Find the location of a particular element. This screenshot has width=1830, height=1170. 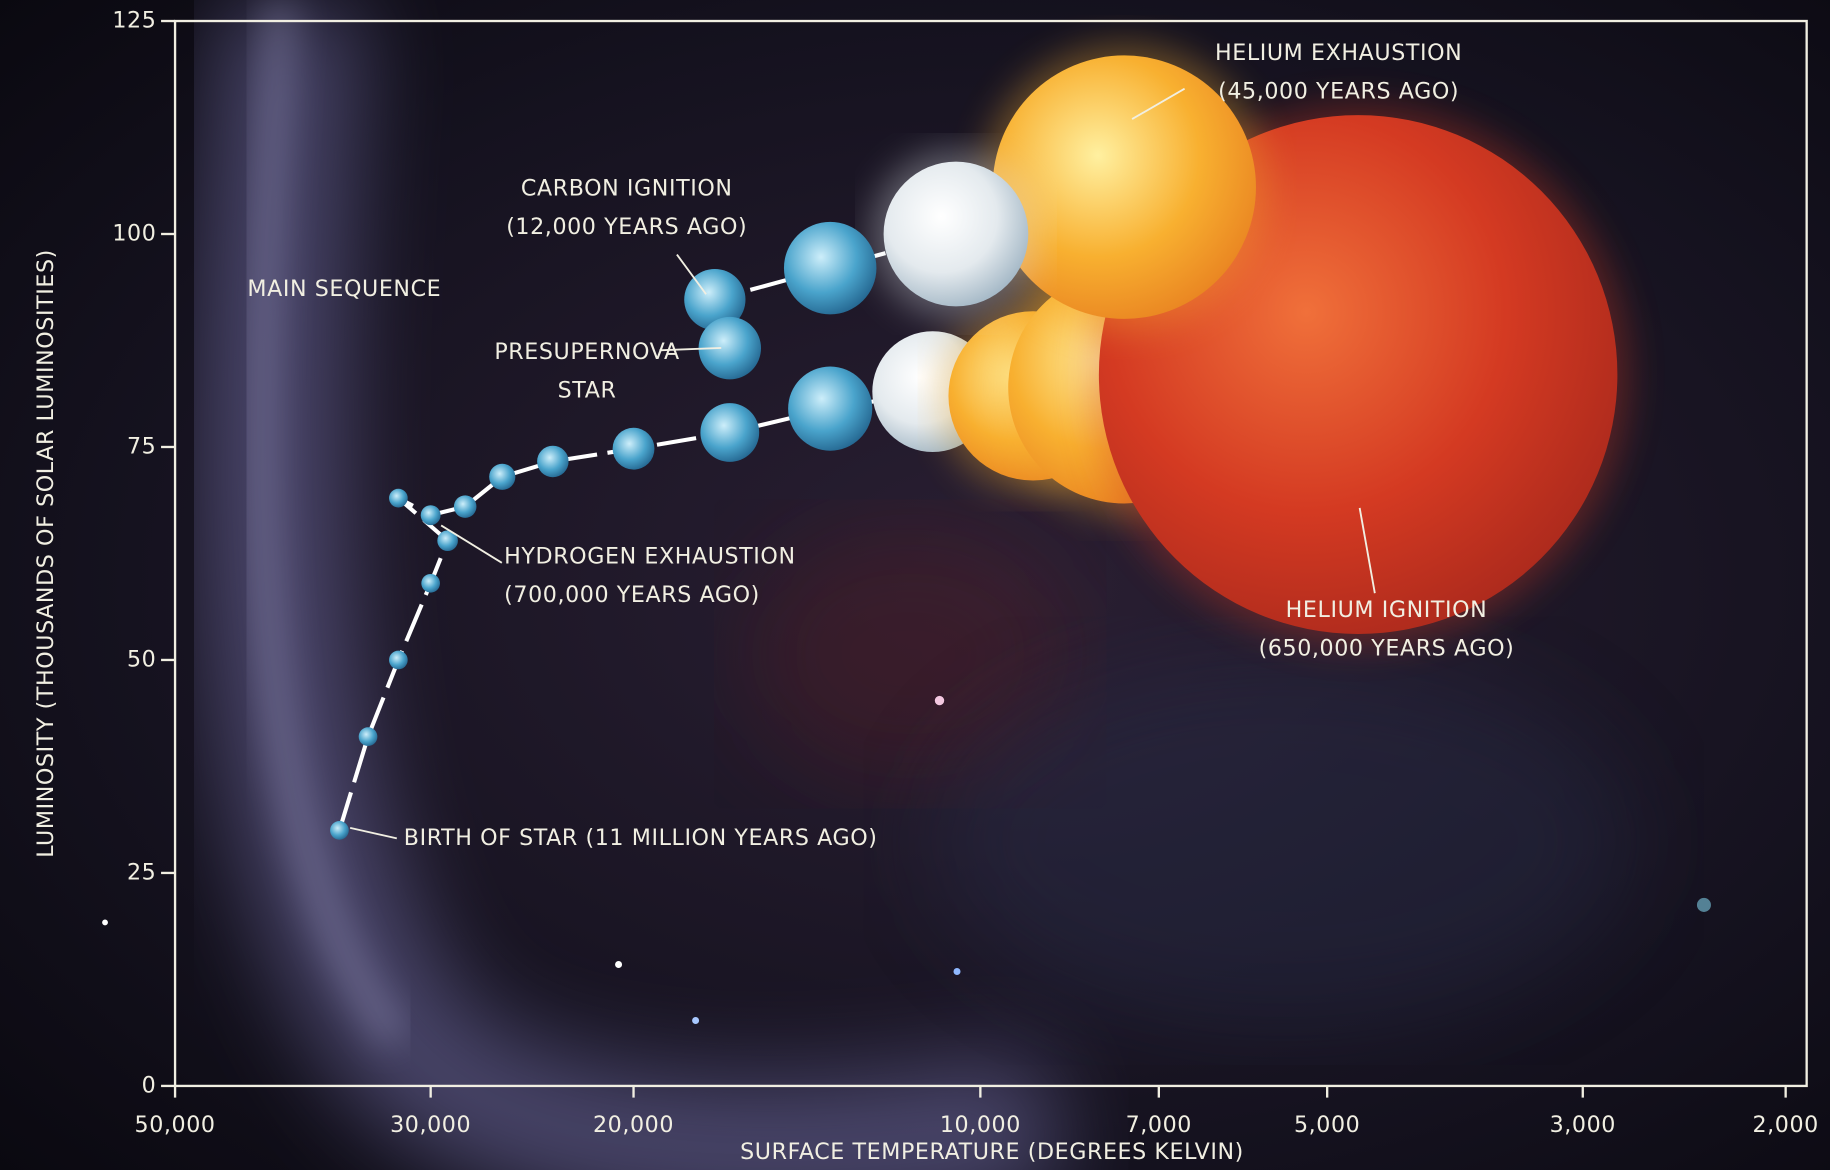

annotation: STAR is located at coordinates (587, 391).